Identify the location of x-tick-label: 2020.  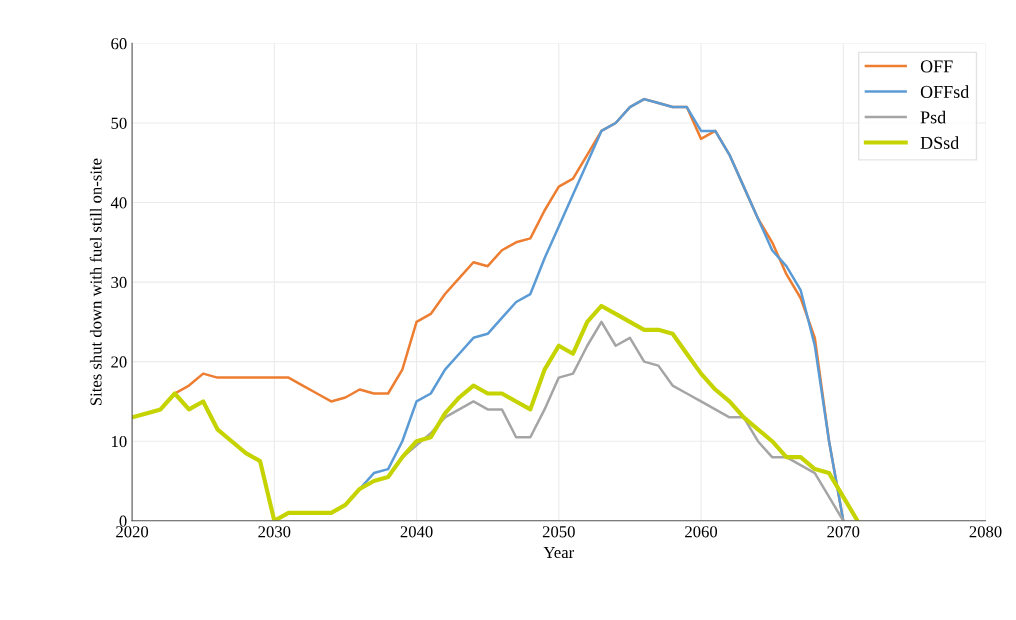
(132, 532).